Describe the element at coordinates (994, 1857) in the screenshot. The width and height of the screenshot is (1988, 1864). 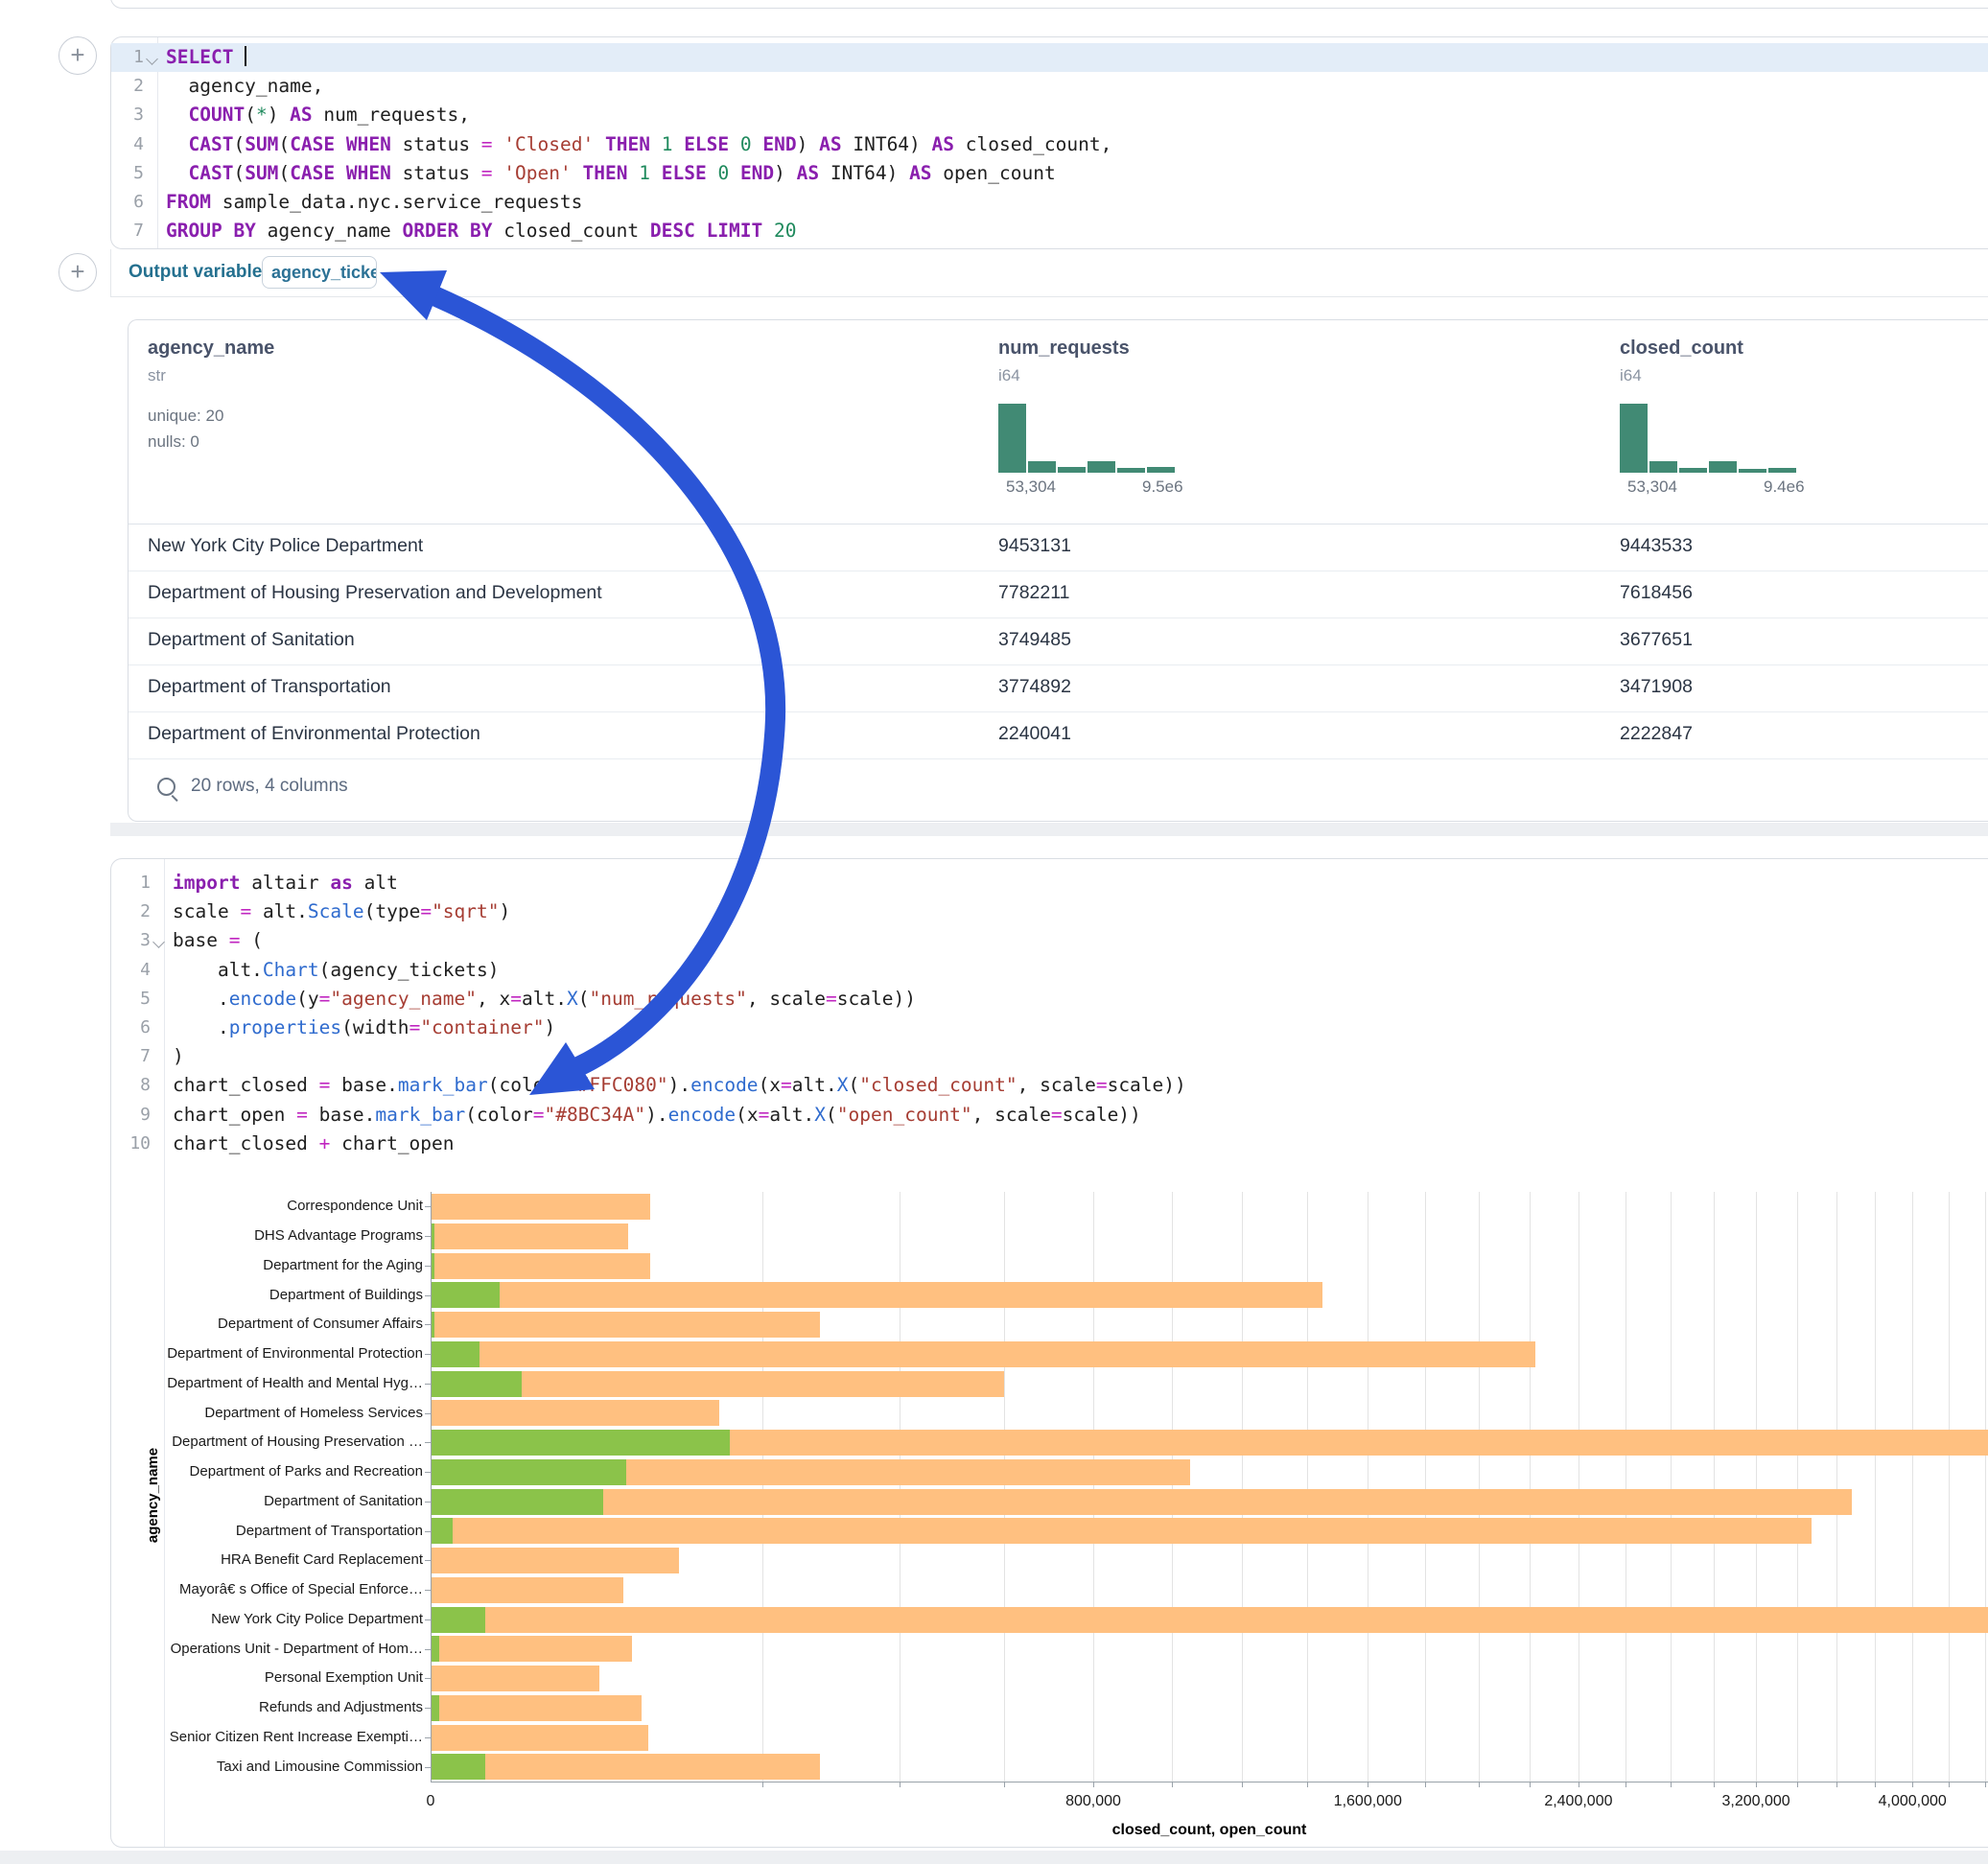
I see `page-bottom-gap` at that location.